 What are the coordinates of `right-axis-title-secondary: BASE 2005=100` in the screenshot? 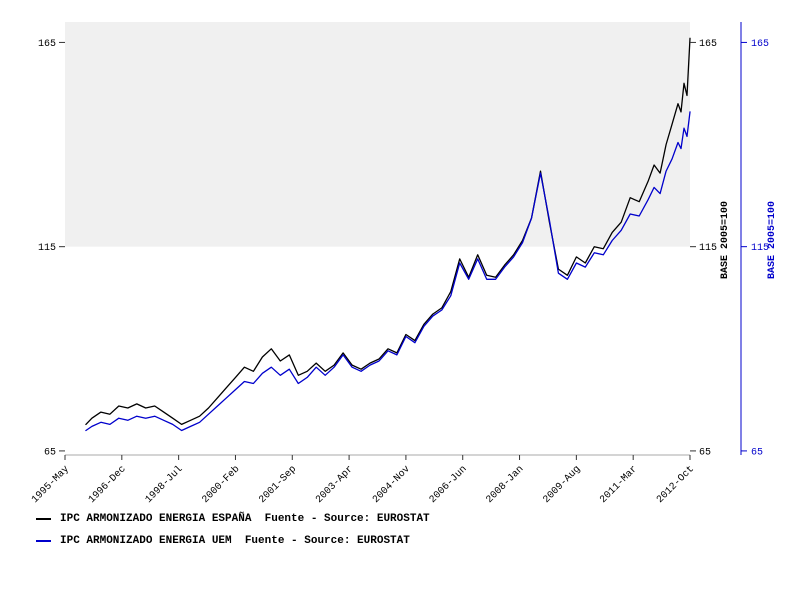 It's located at (772, 240).